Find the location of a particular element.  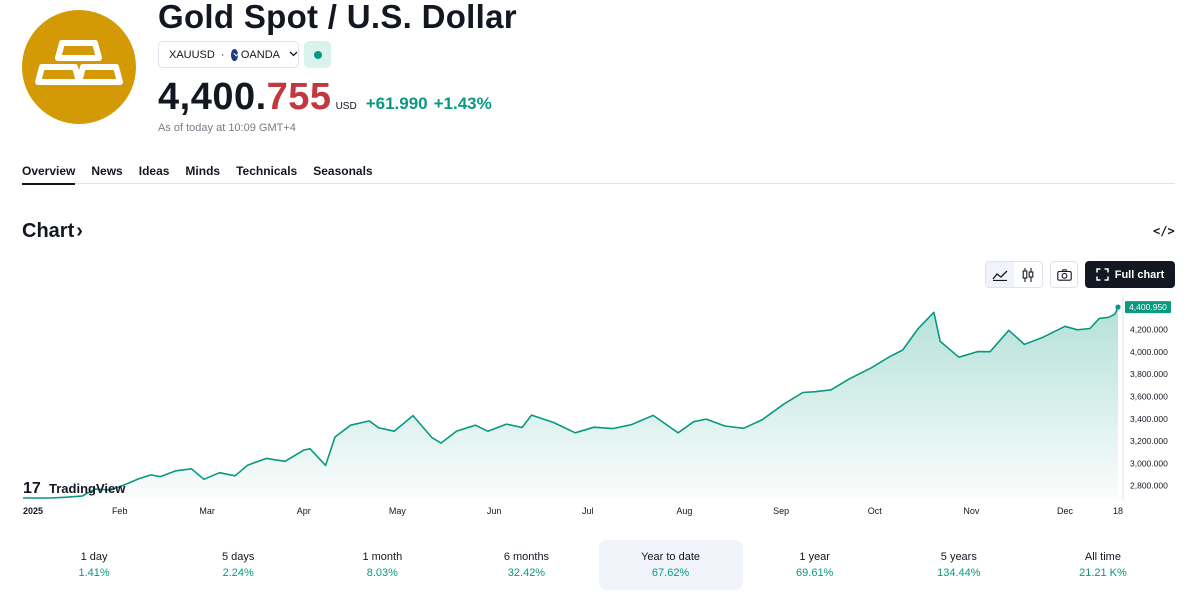

tab-minds: Minds is located at coordinates (203, 171).